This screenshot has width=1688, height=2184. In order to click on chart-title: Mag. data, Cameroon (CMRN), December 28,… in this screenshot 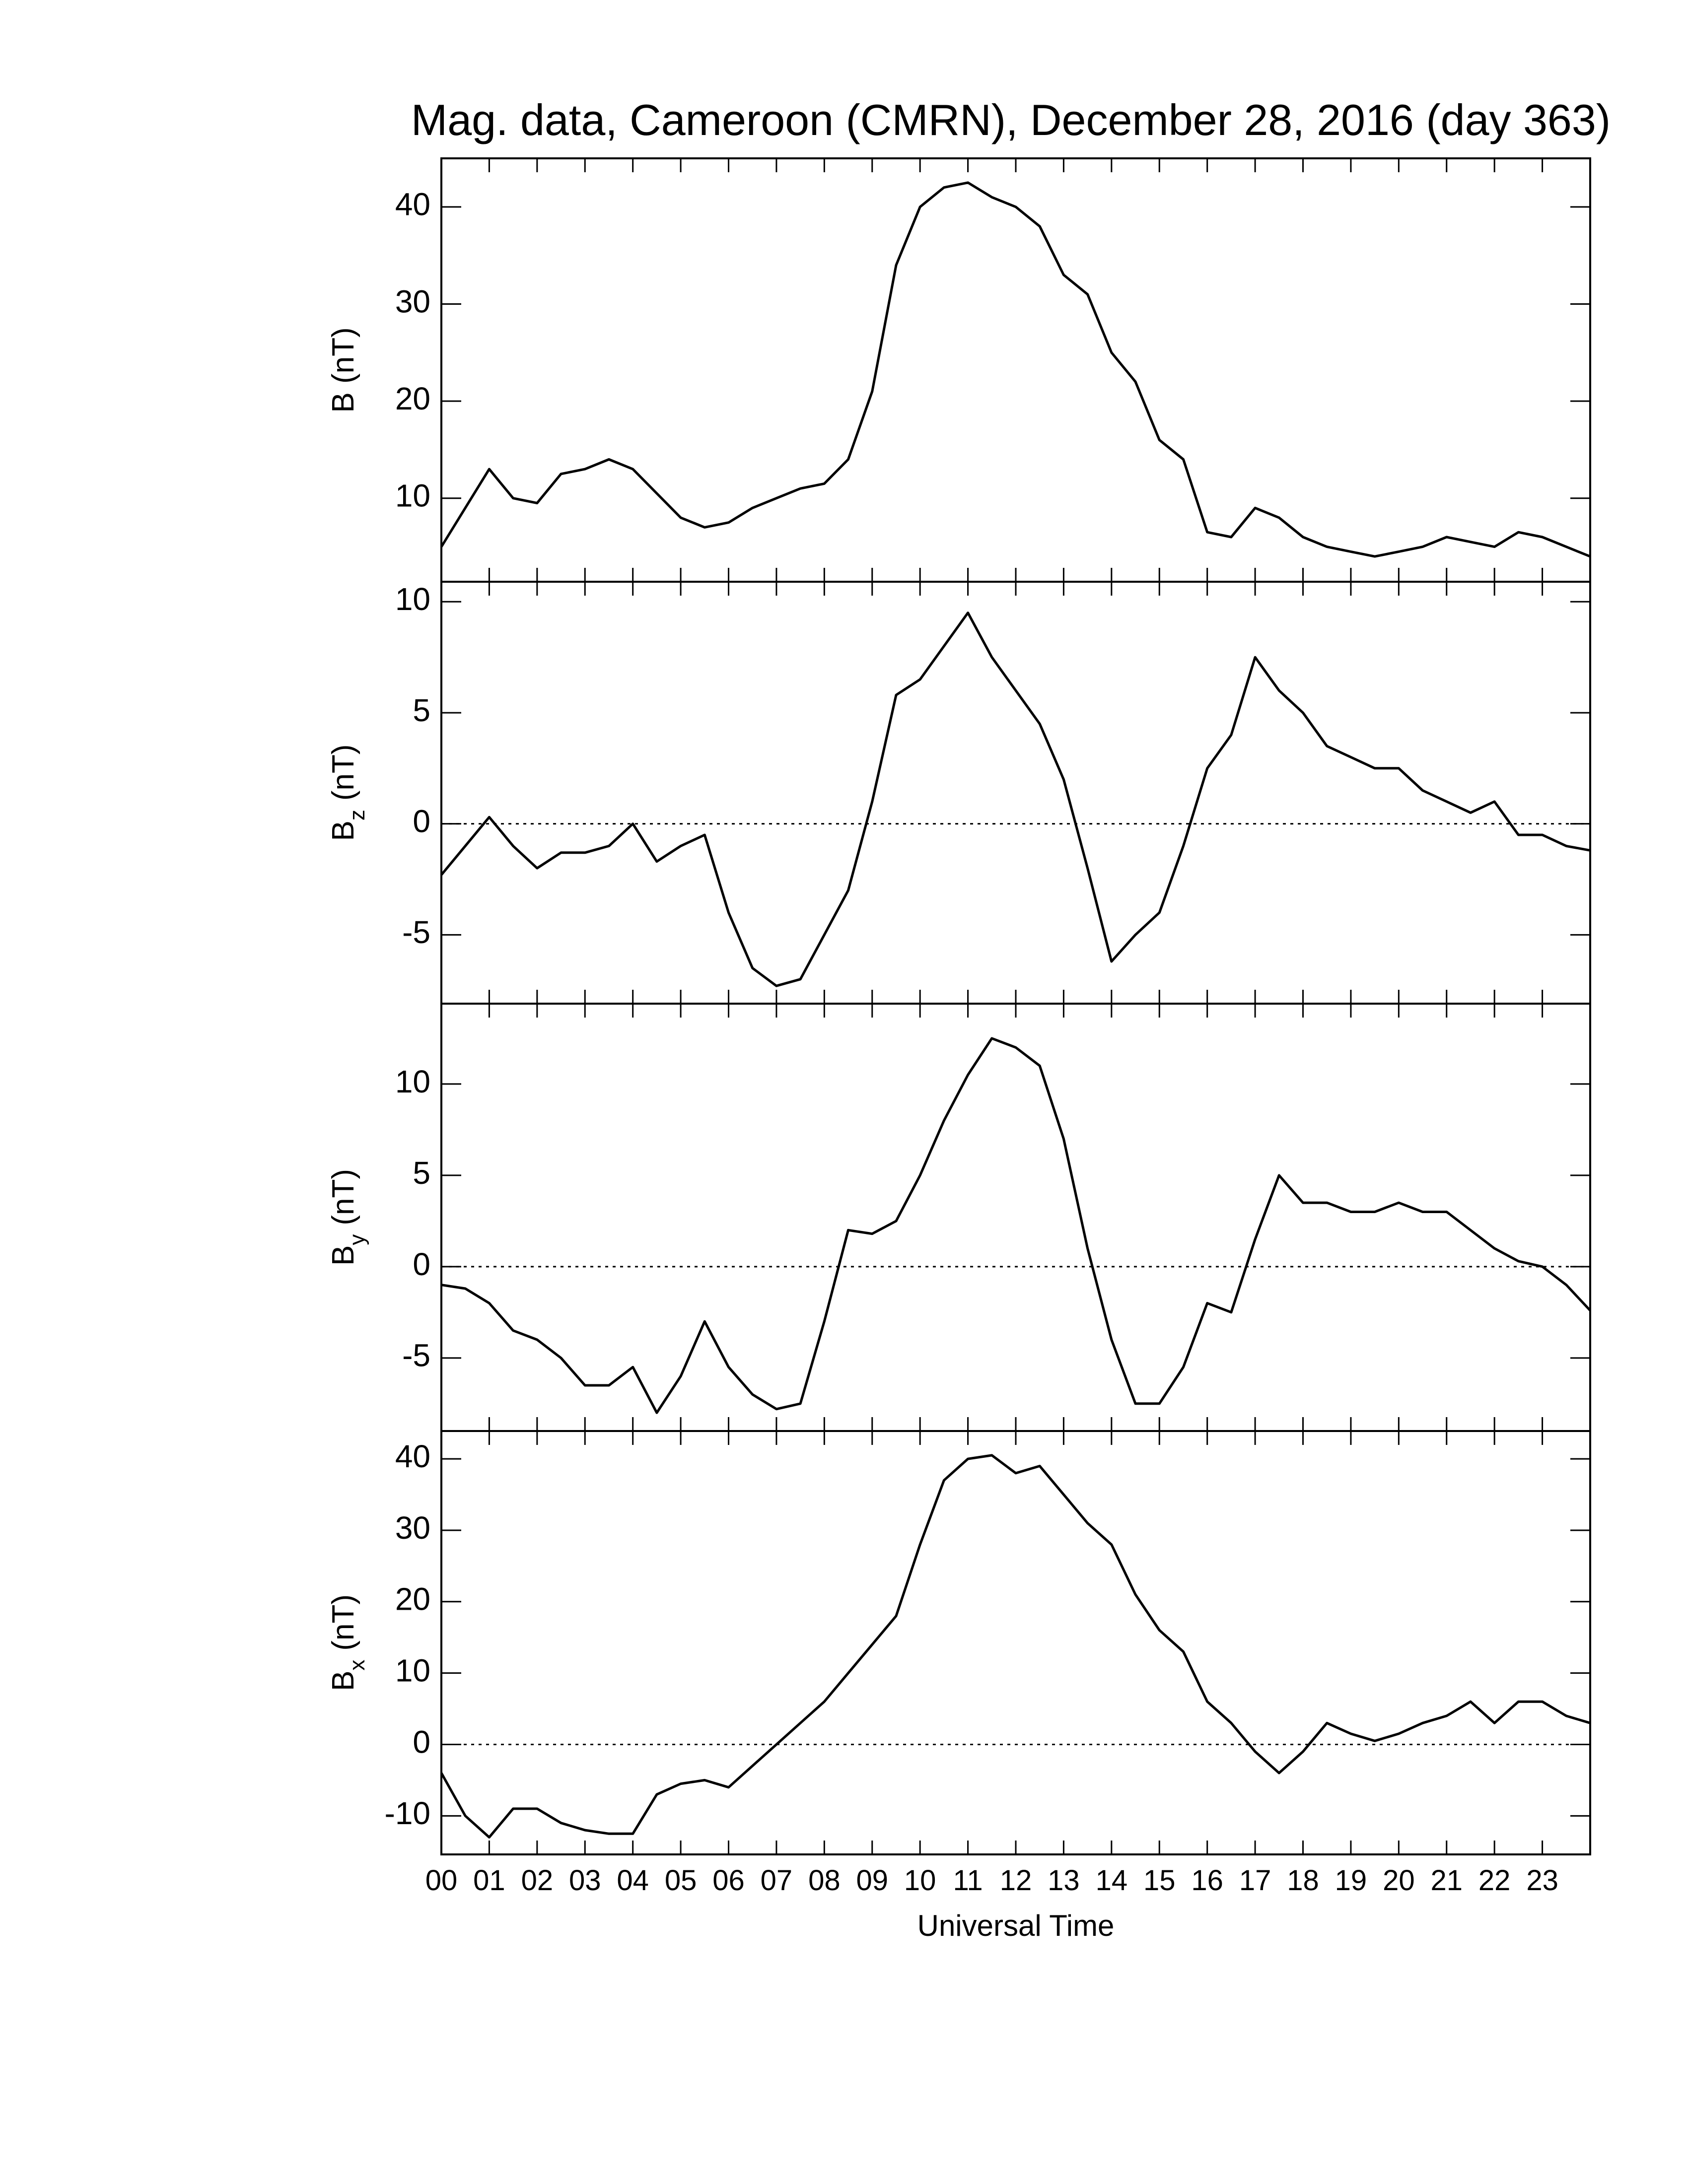, I will do `click(1011, 119)`.